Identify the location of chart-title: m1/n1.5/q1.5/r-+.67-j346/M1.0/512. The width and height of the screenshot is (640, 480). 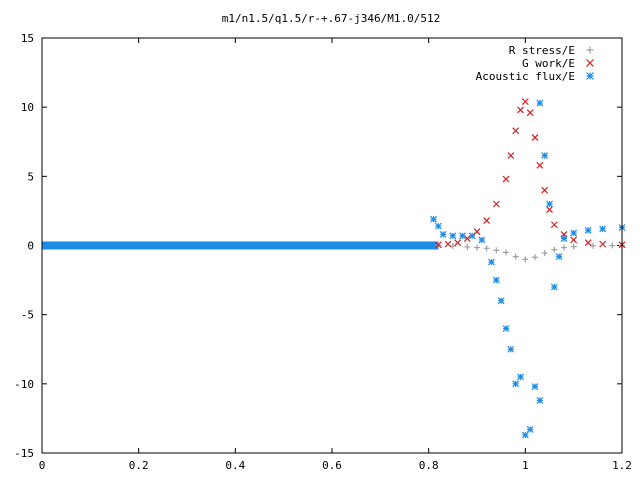
(331, 18).